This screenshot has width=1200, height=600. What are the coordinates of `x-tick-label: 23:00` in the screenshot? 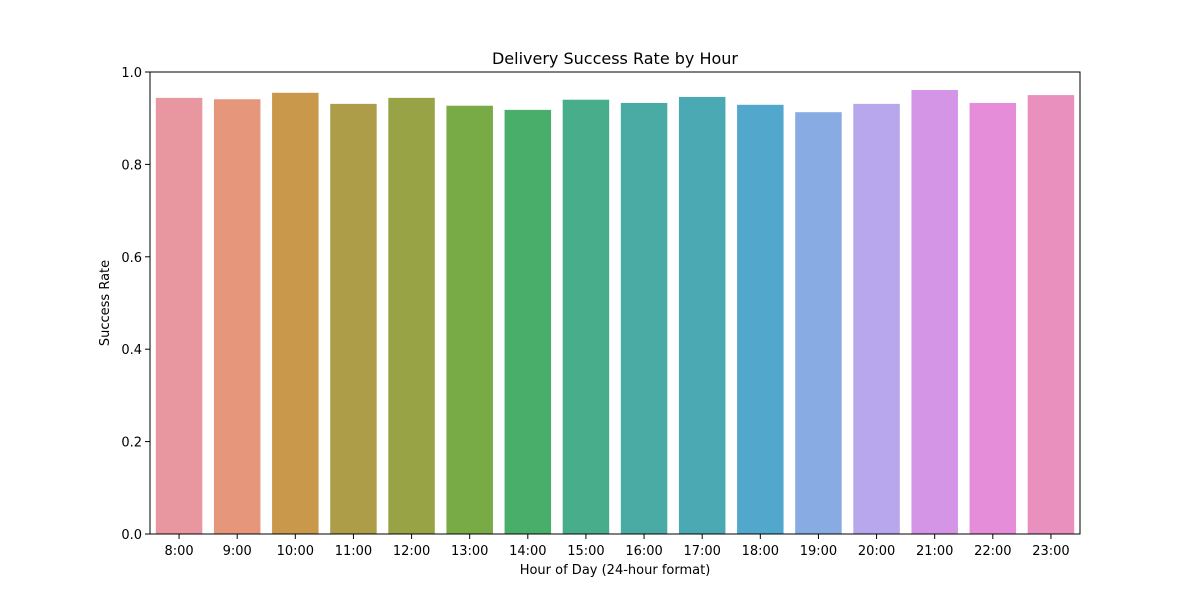 It's located at (1050, 551).